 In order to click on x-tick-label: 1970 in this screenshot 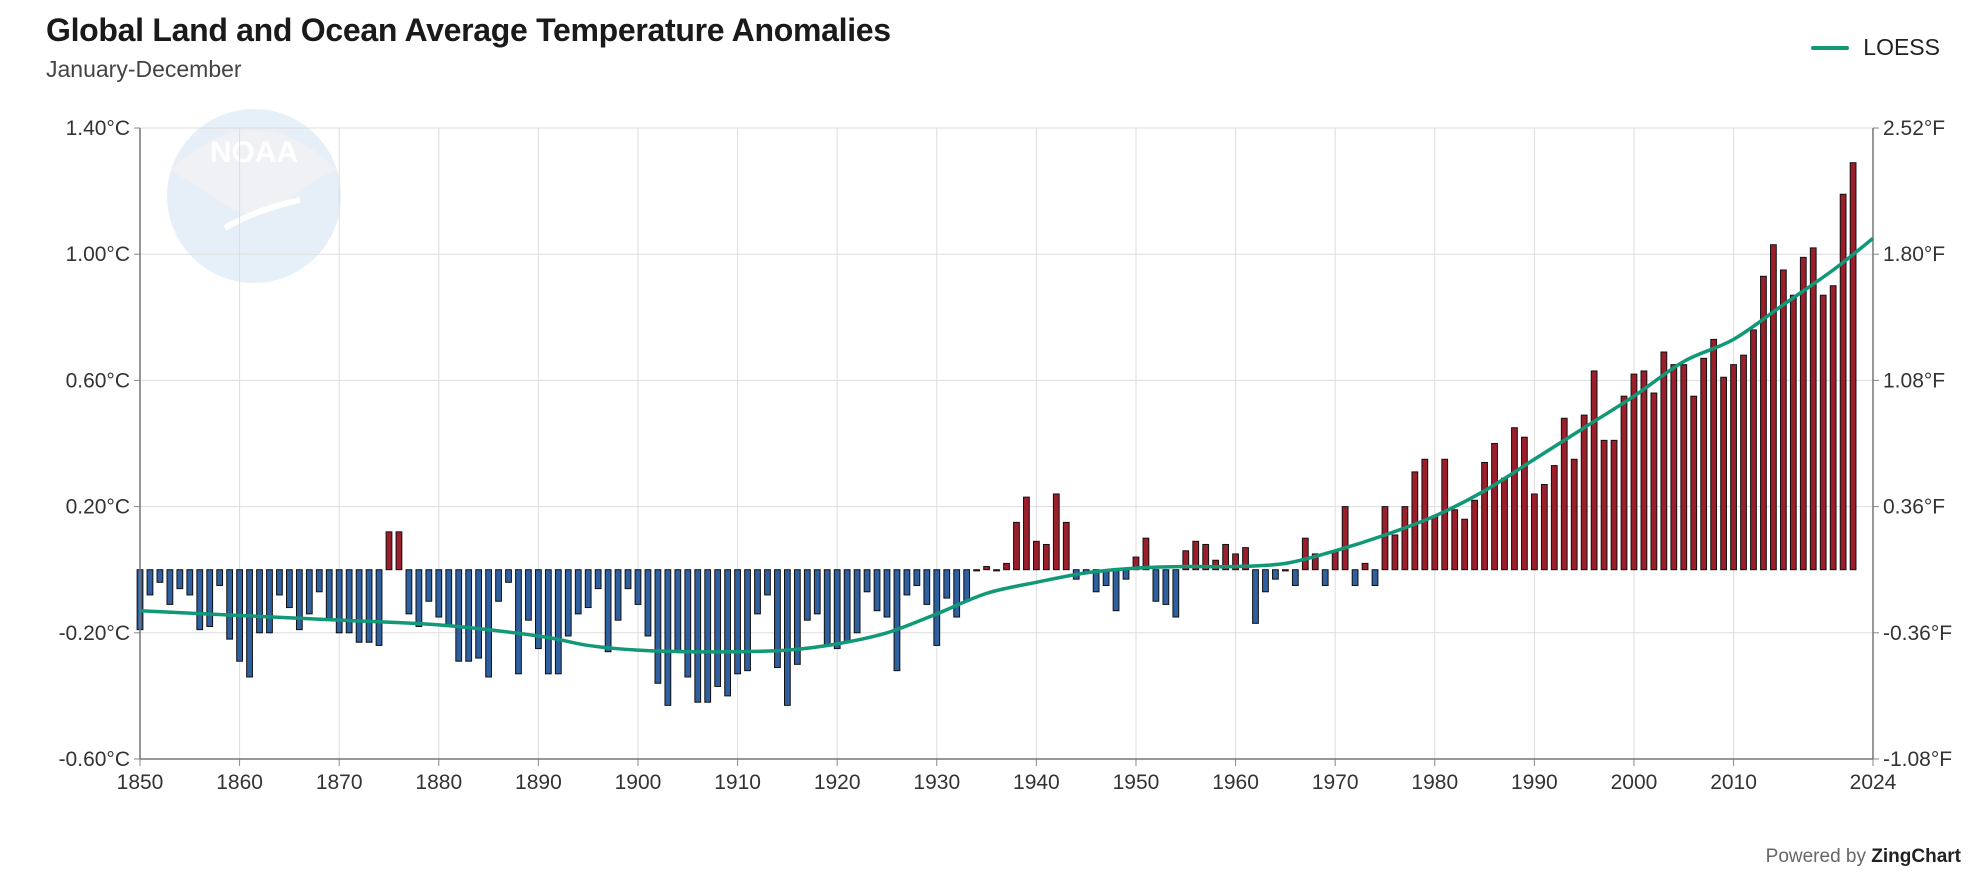, I will do `click(1335, 782)`.